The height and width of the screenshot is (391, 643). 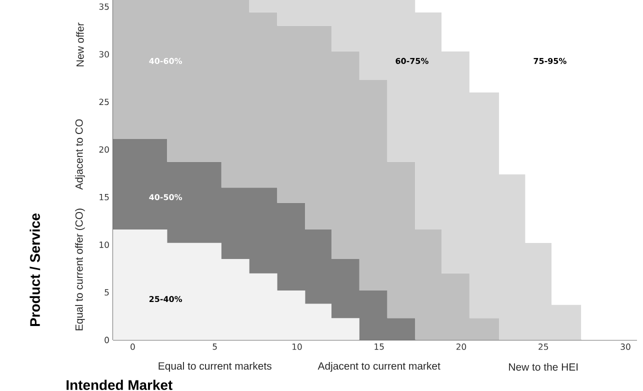 I want to click on y-tick-label: 0, so click(x=106, y=340).